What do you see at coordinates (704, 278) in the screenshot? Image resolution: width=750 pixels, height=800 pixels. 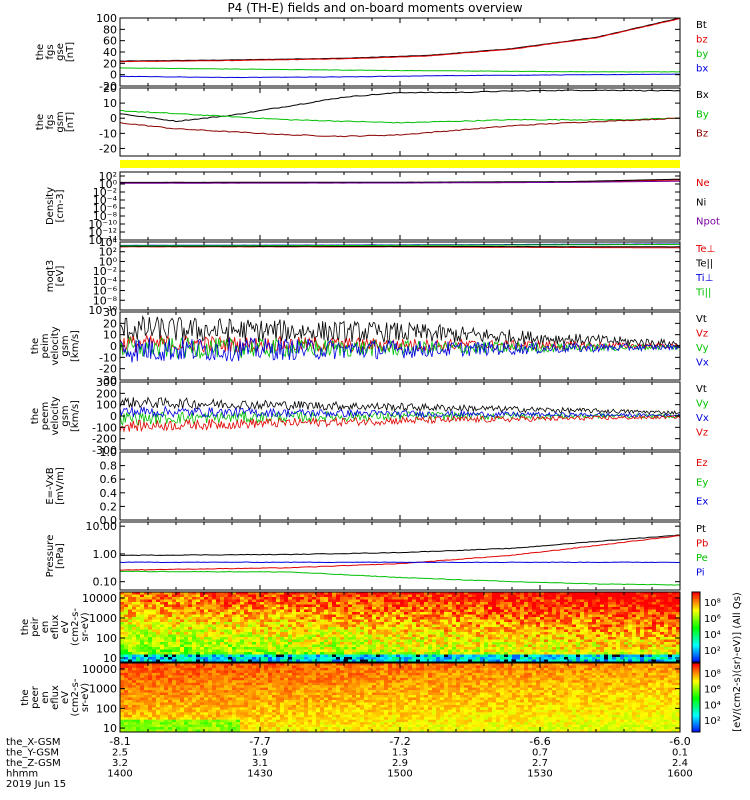 I see `legend-label-Ti⊥: Ti⊥` at bounding box center [704, 278].